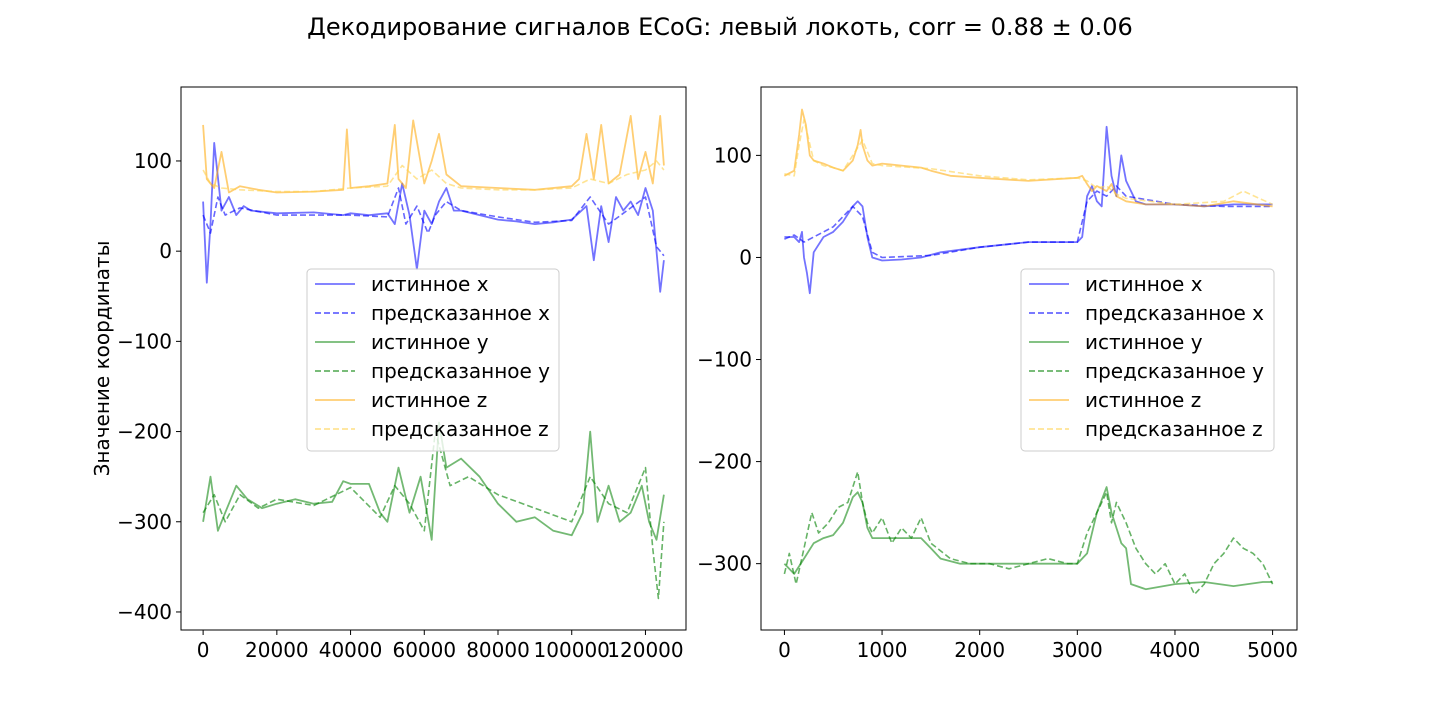 The height and width of the screenshot is (720, 1440). What do you see at coordinates (1175, 650) in the screenshot?
I see `x-tick-label: 4000` at bounding box center [1175, 650].